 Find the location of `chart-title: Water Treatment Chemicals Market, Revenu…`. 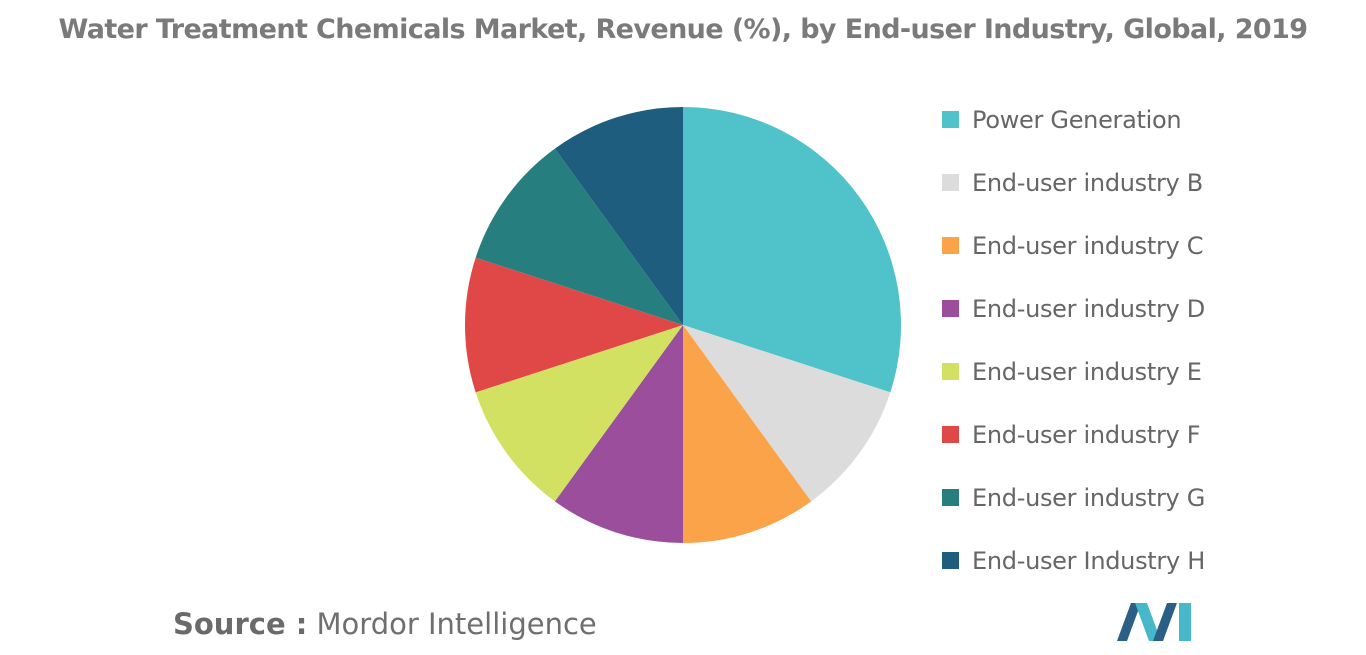

chart-title: Water Treatment Chemicals Market, Revenu… is located at coordinates (683, 29).